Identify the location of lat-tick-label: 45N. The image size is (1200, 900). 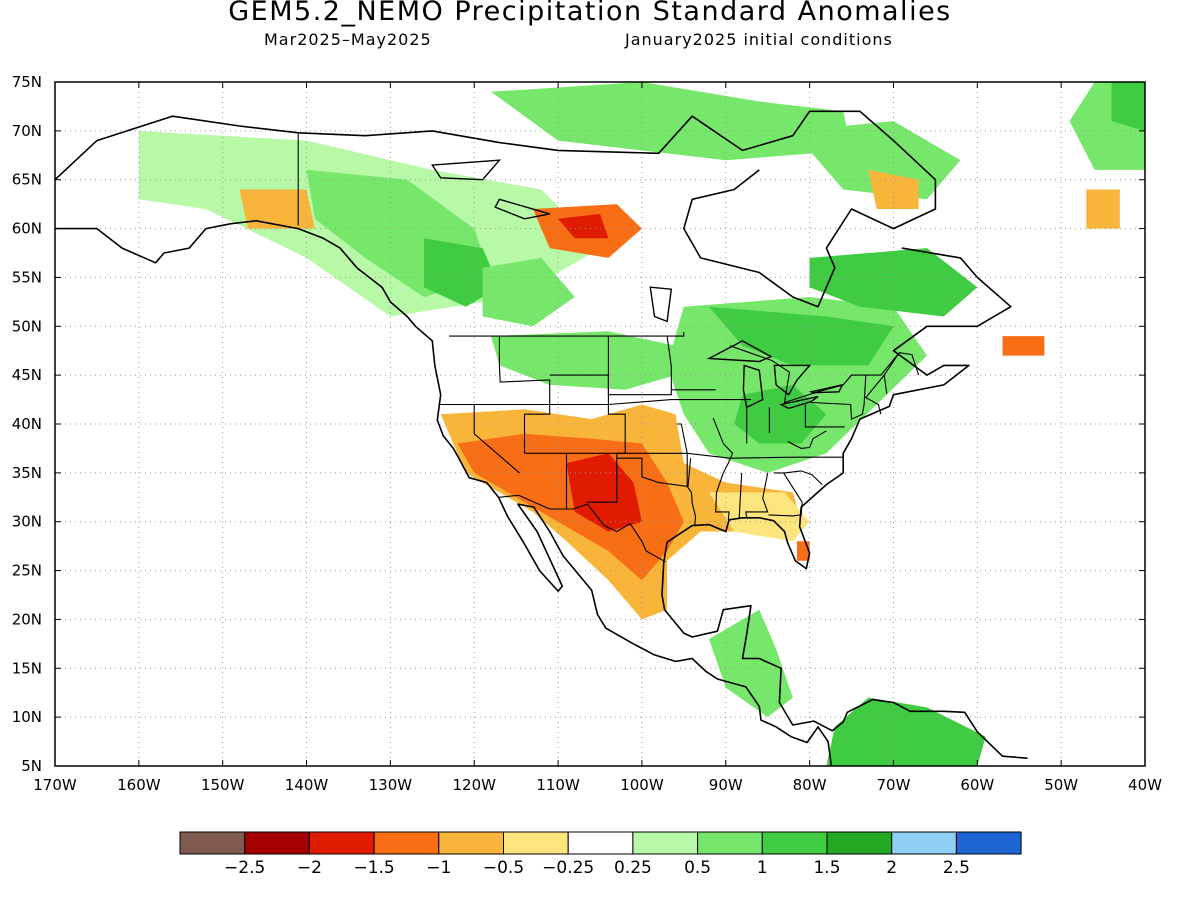
(27, 375).